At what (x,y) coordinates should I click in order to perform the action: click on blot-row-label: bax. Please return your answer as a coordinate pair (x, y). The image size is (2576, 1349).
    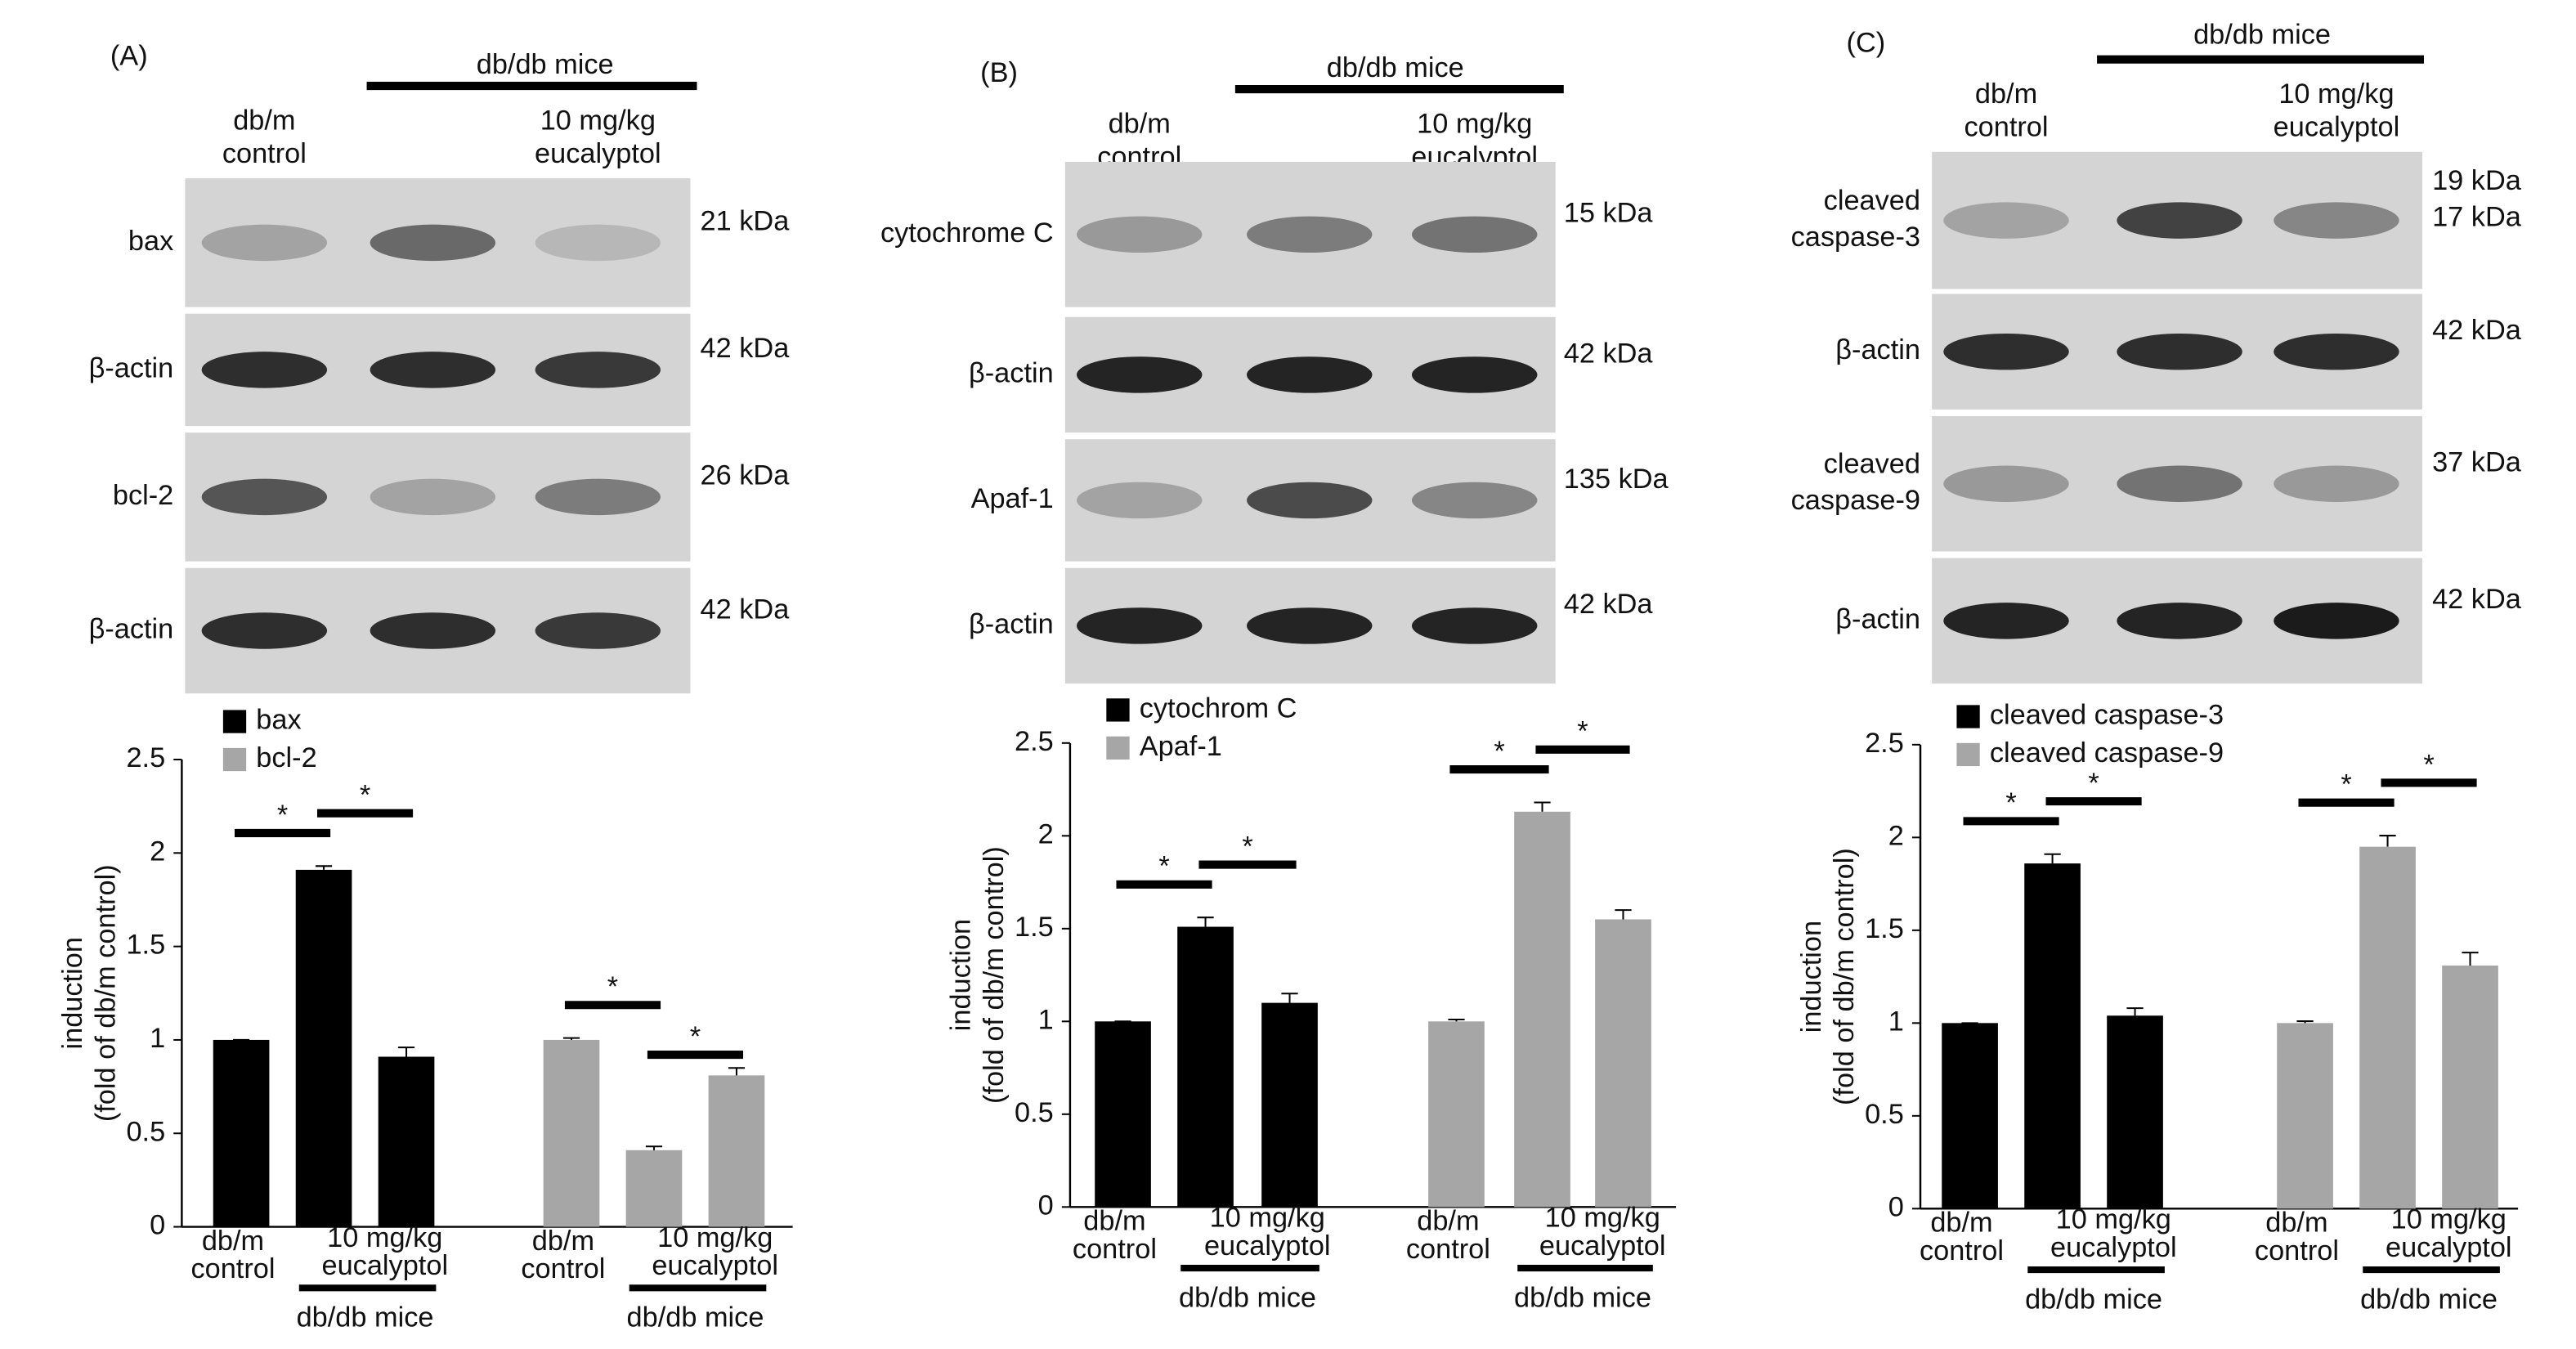
    Looking at the image, I should click on (151, 242).